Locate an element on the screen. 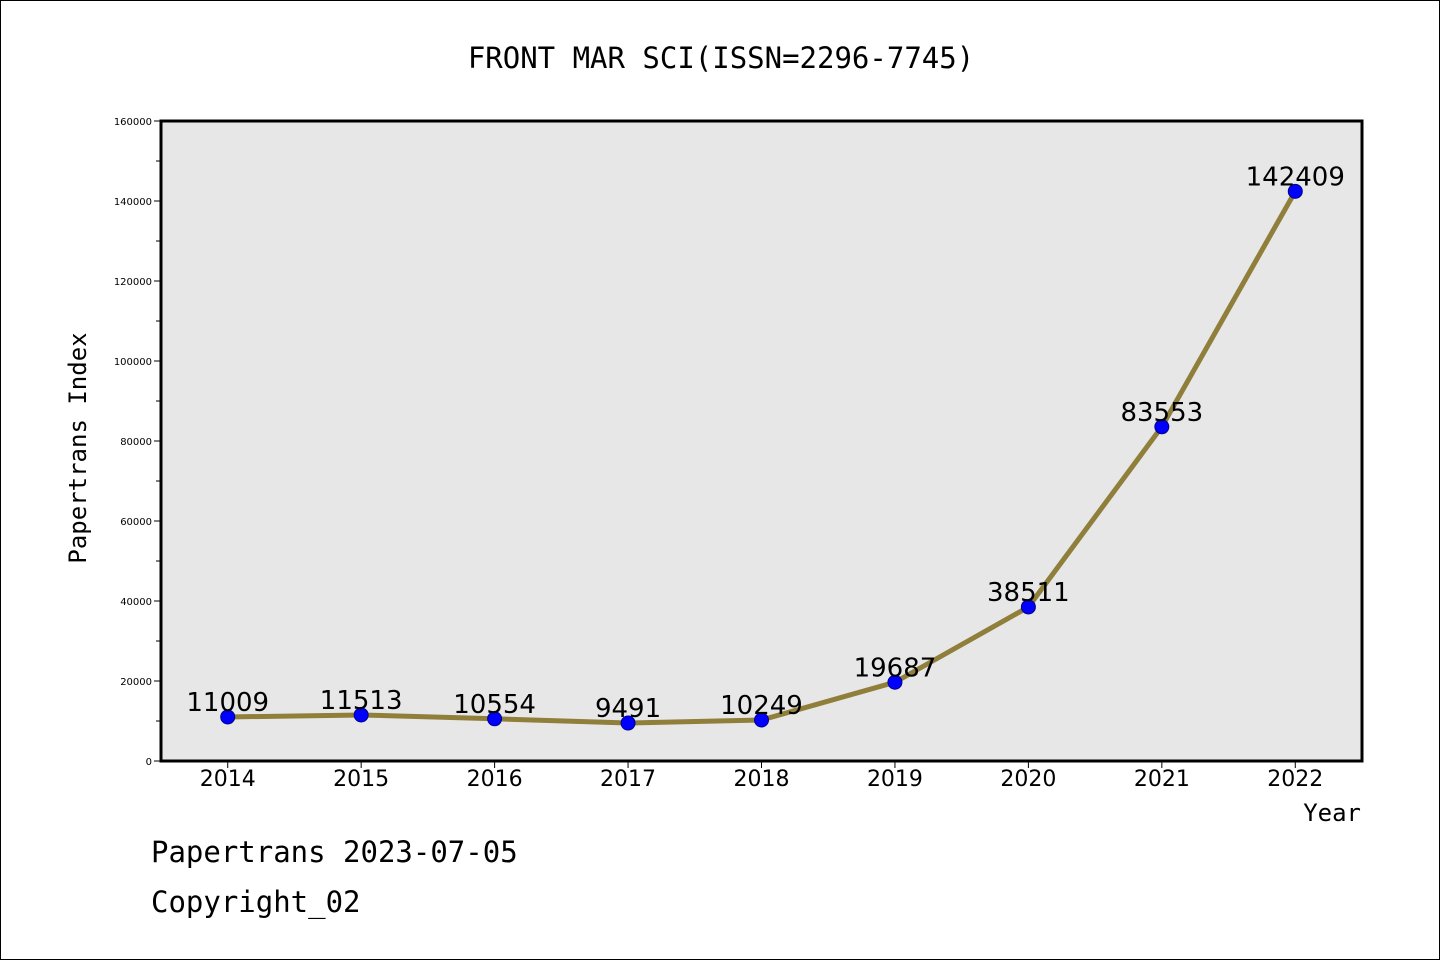 The width and height of the screenshot is (1440, 961). y-tick-label: 80000 is located at coordinates (136, 442).